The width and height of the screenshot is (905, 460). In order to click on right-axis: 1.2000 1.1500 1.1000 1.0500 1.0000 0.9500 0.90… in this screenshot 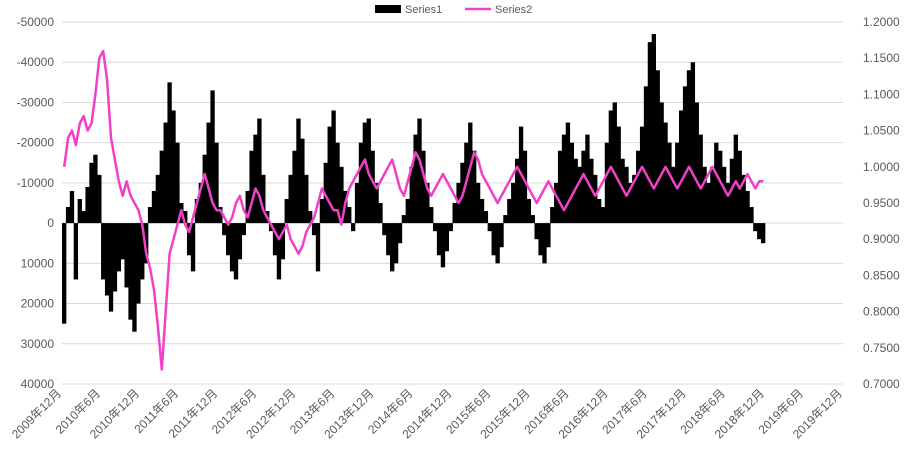, I will do `click(881, 203)`.